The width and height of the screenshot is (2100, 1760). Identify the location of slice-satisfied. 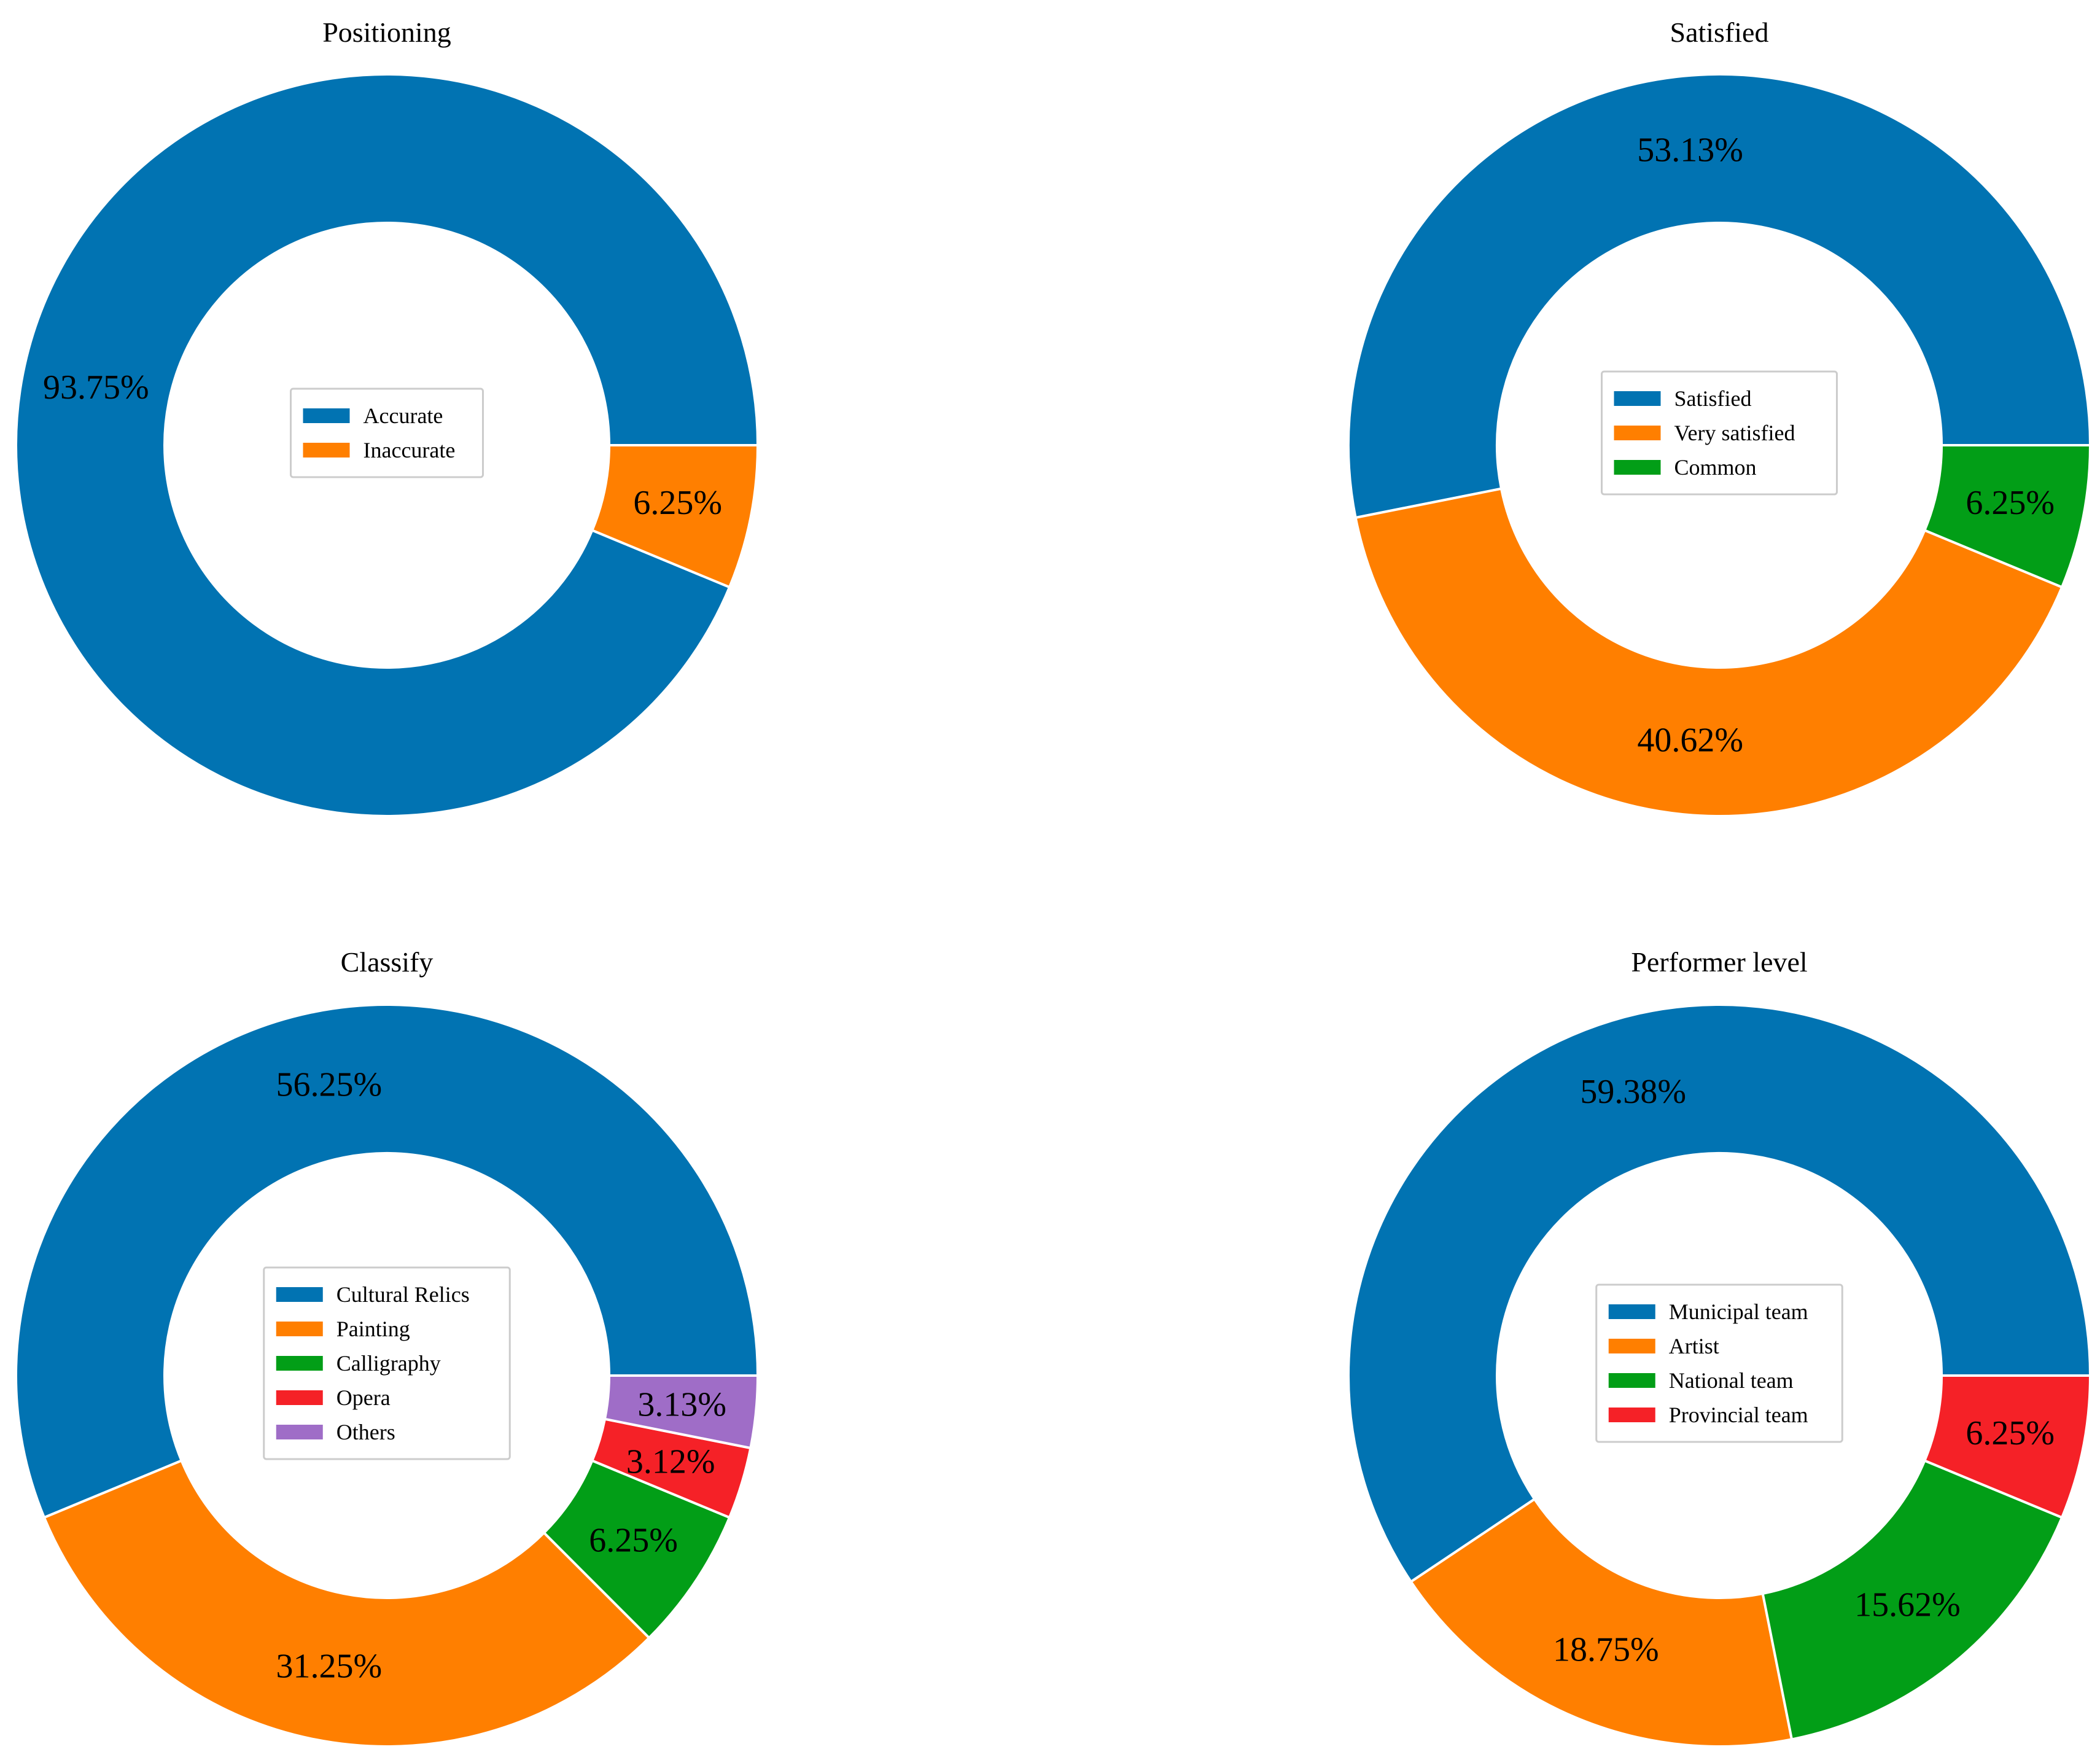
(1719, 297).